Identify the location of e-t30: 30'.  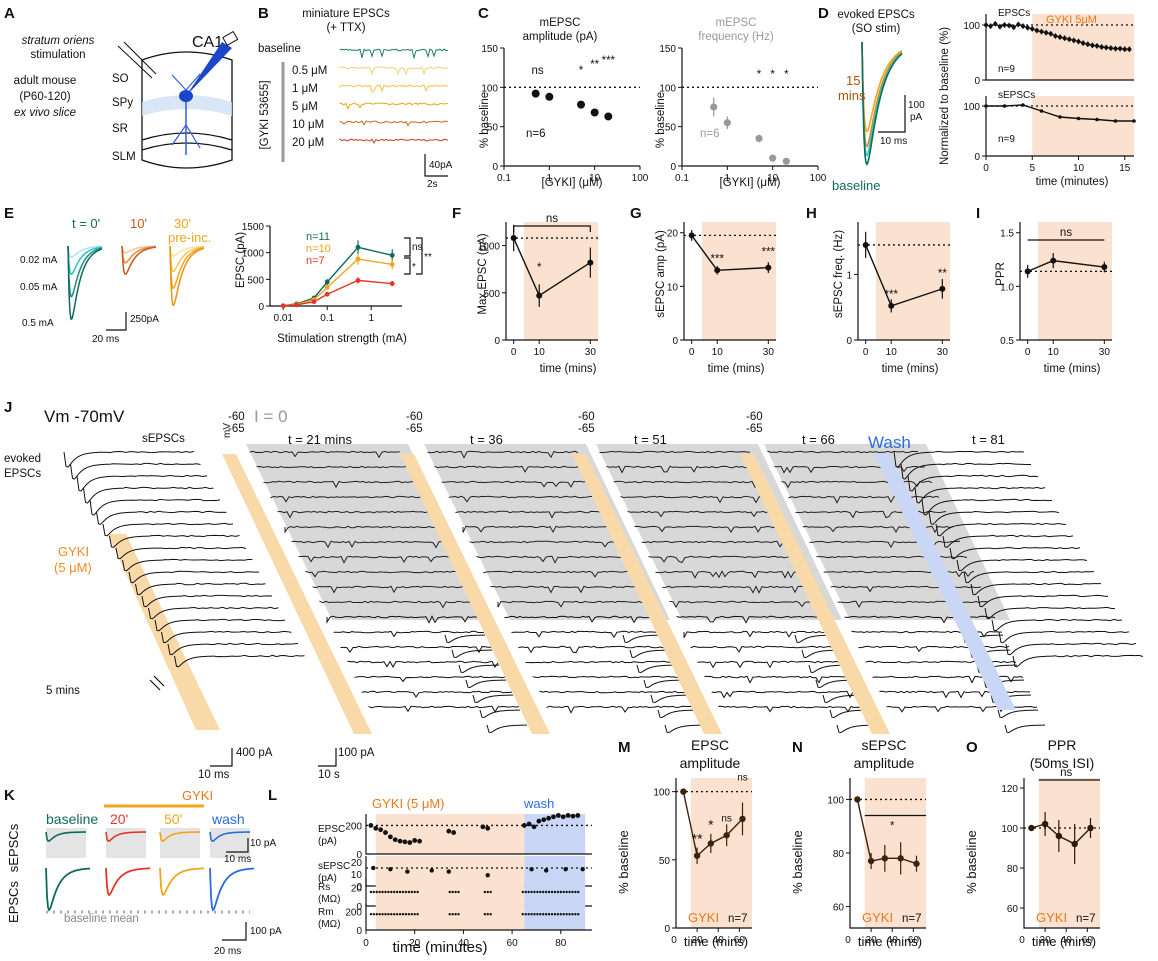
(182, 223).